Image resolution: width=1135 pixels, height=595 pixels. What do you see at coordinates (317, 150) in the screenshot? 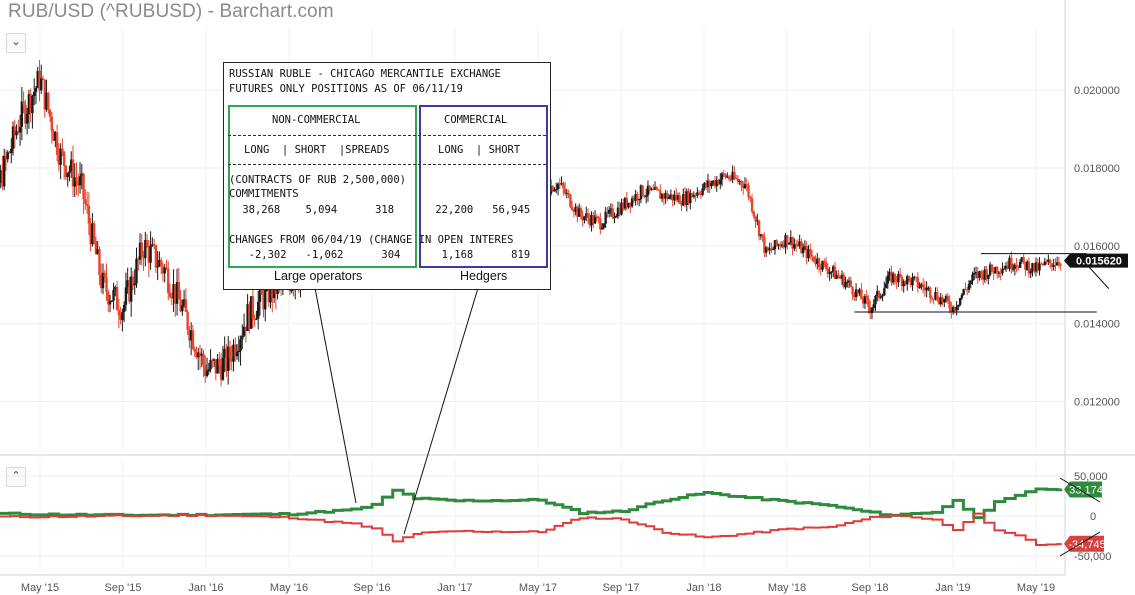
I see `noncommercial-columns: LONG | SHORT |SPREADS` at bounding box center [317, 150].